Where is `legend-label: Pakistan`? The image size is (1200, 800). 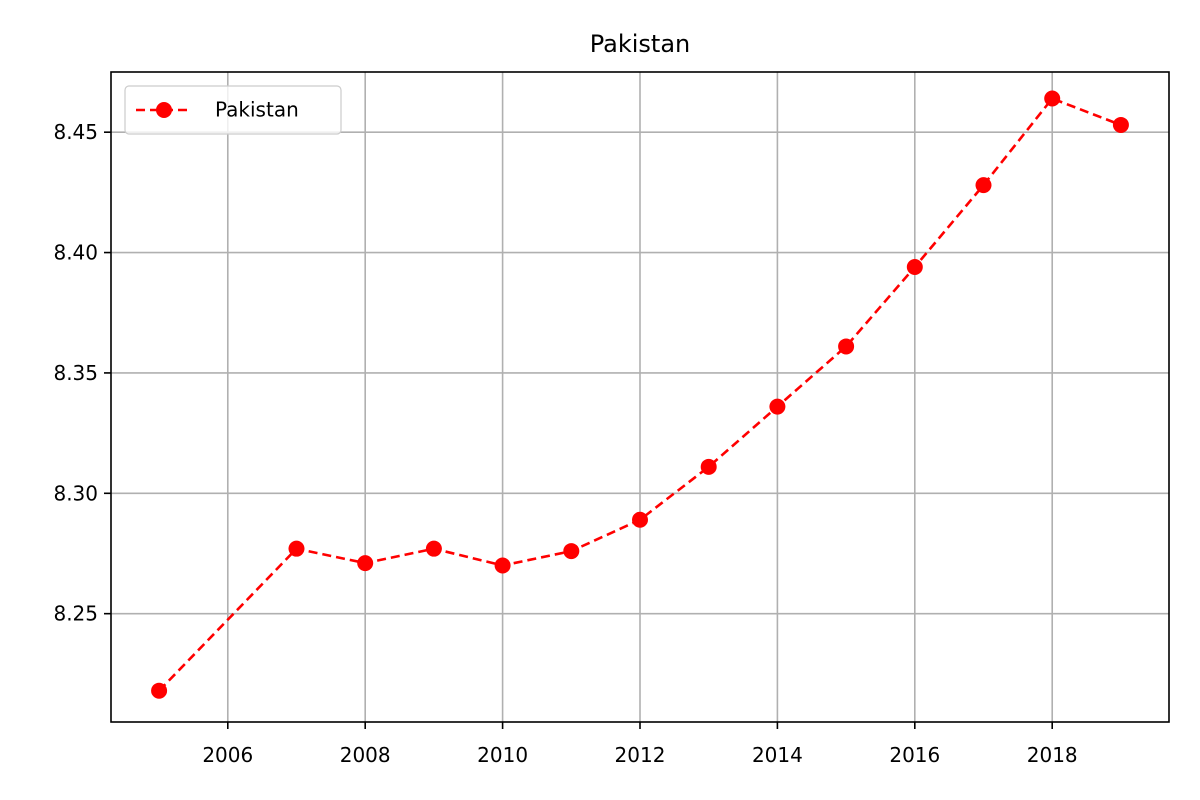 legend-label: Pakistan is located at coordinates (257, 110).